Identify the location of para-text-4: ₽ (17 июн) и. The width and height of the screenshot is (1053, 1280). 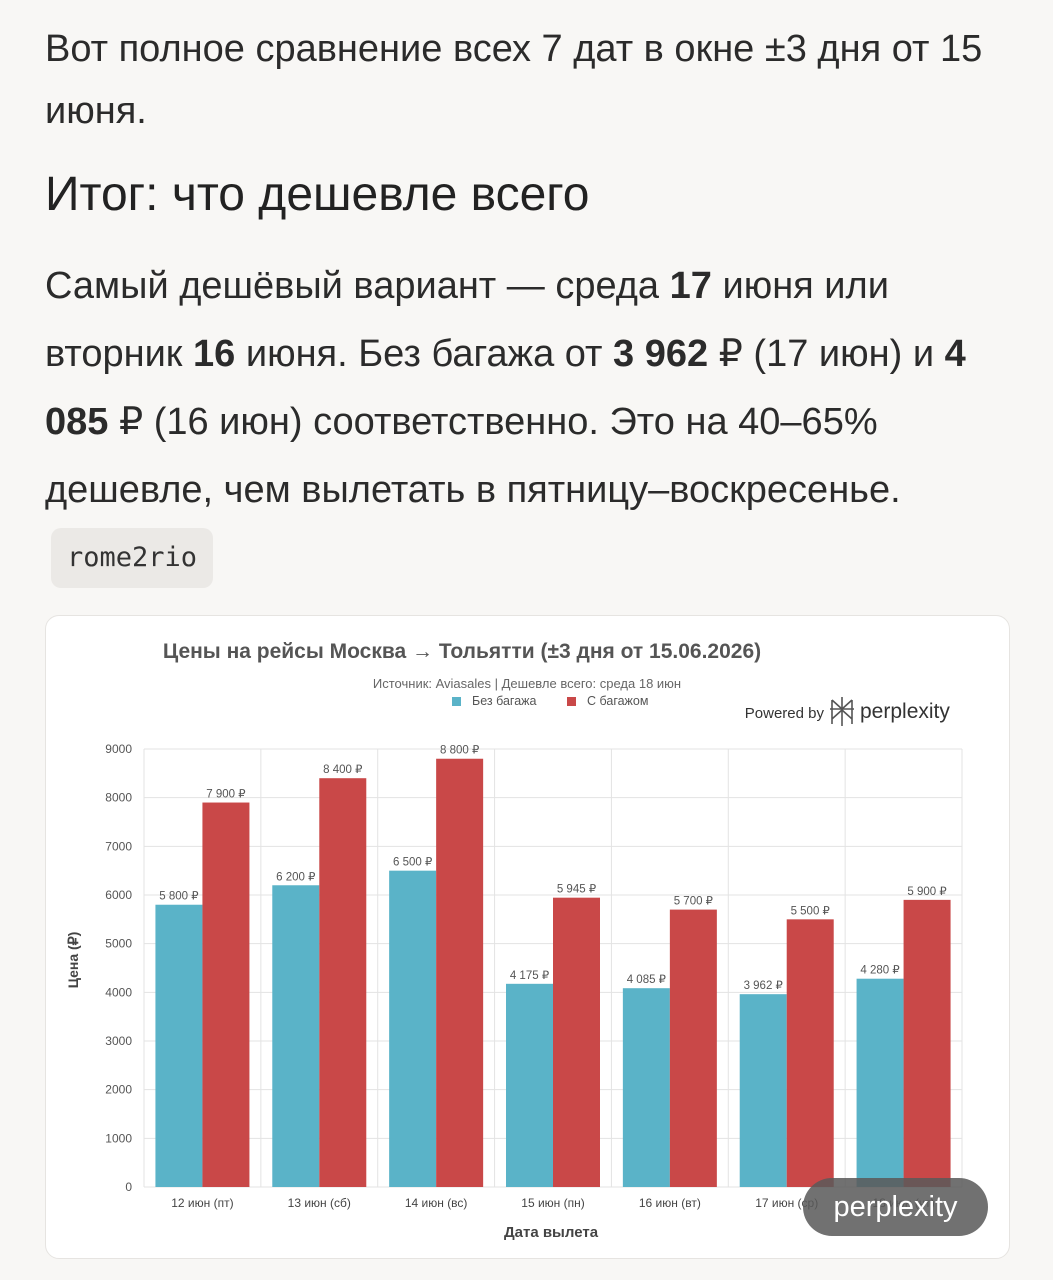
(826, 354).